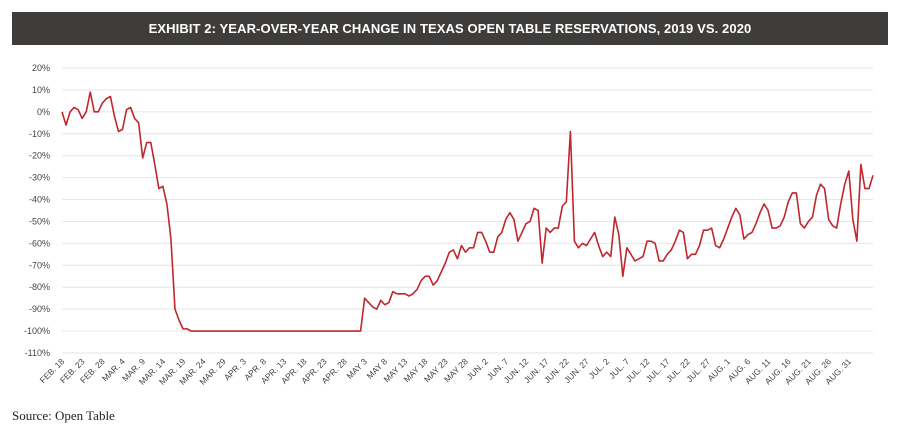  Describe the element at coordinates (478, 369) in the screenshot. I see `x-tick-label: JUN. 2` at that location.